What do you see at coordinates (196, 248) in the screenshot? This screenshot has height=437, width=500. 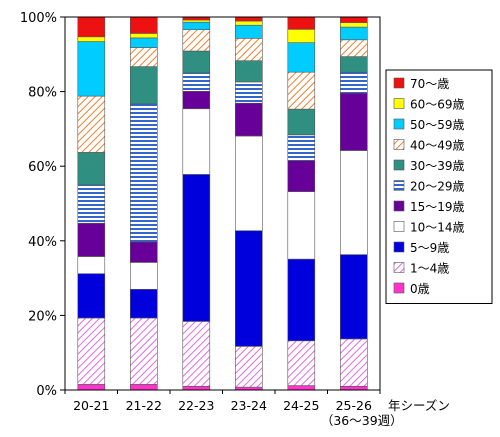 I see `bar-segment-22-23-5～9歳` at bounding box center [196, 248].